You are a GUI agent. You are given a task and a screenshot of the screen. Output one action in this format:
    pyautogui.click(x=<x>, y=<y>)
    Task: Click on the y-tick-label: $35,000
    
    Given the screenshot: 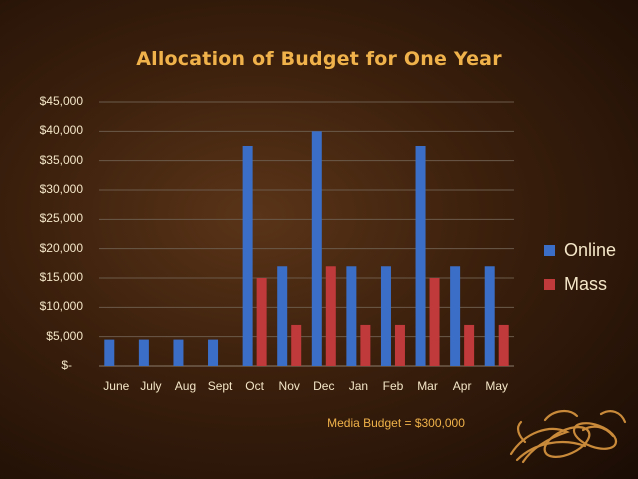 What is the action you would take?
    pyautogui.click(x=61, y=159)
    